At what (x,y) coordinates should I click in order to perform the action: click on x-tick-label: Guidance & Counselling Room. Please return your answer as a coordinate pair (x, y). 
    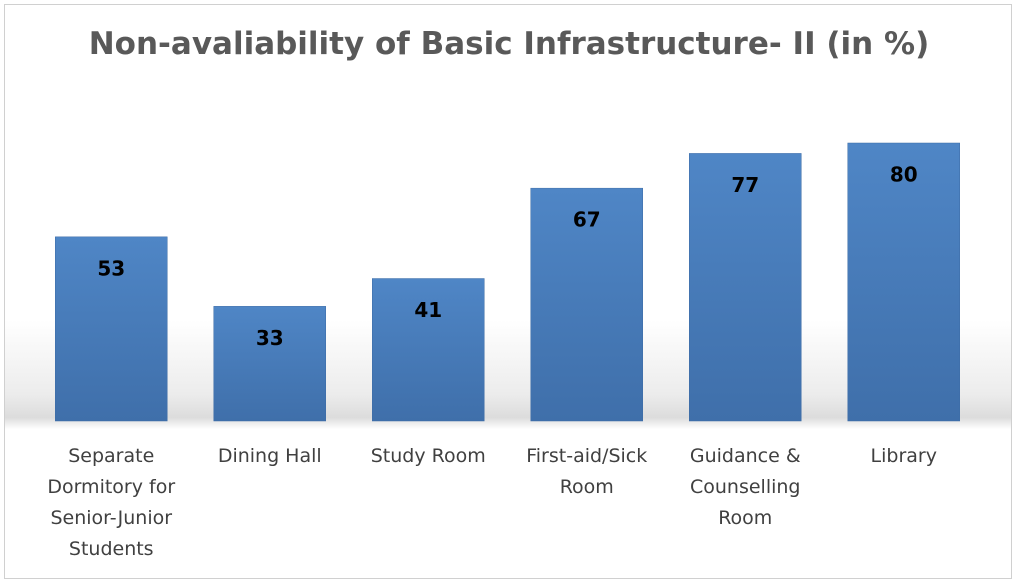
    Looking at the image, I should click on (745, 487).